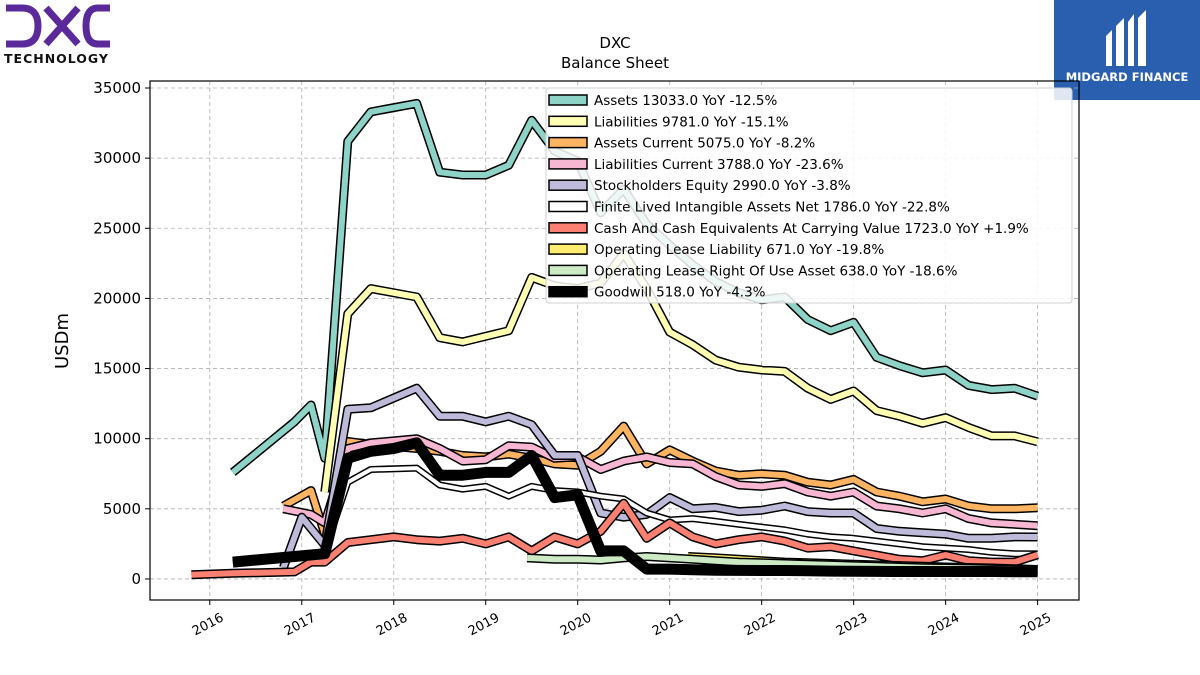  What do you see at coordinates (576, 625) in the screenshot?
I see `x-tick-label: 2020` at bounding box center [576, 625].